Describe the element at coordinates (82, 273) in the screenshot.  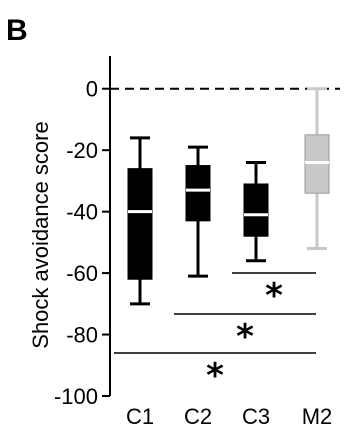
I see `y-tick-label: -60` at that location.